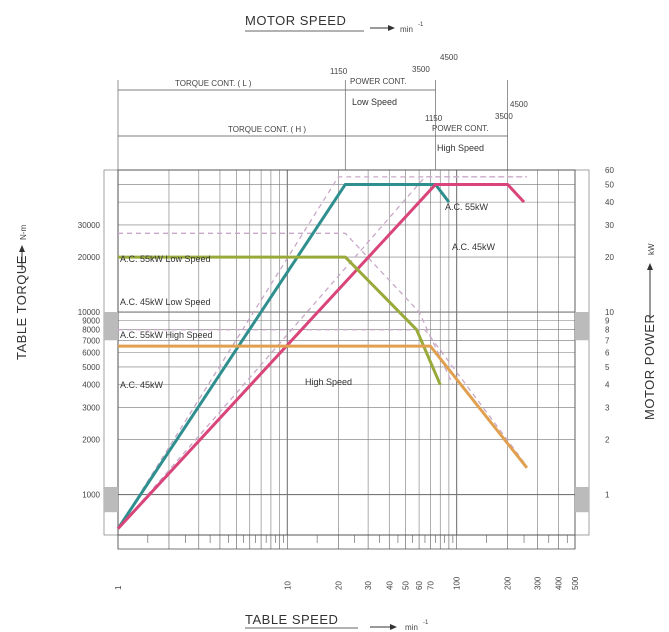 This screenshot has width=669, height=632. Describe the element at coordinates (609, 225) in the screenshot. I see `y-tick-label-right: 30` at that location.